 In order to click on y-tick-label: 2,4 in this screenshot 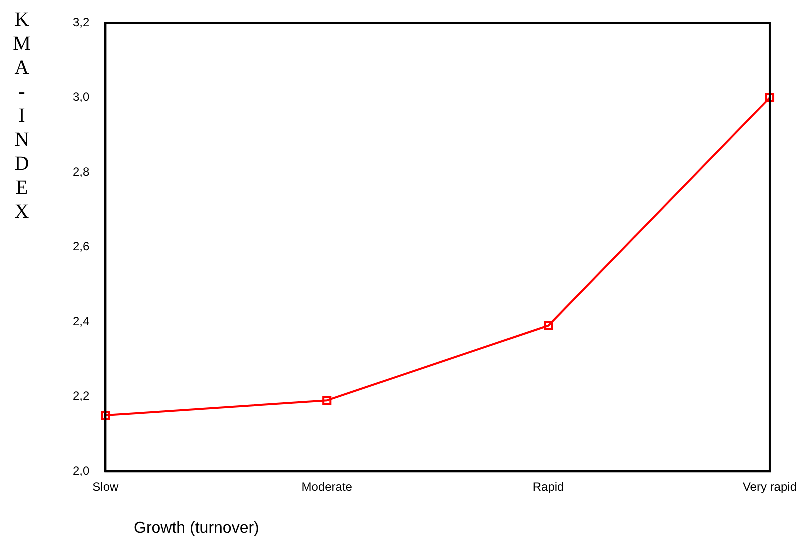, I will do `click(81, 321)`.